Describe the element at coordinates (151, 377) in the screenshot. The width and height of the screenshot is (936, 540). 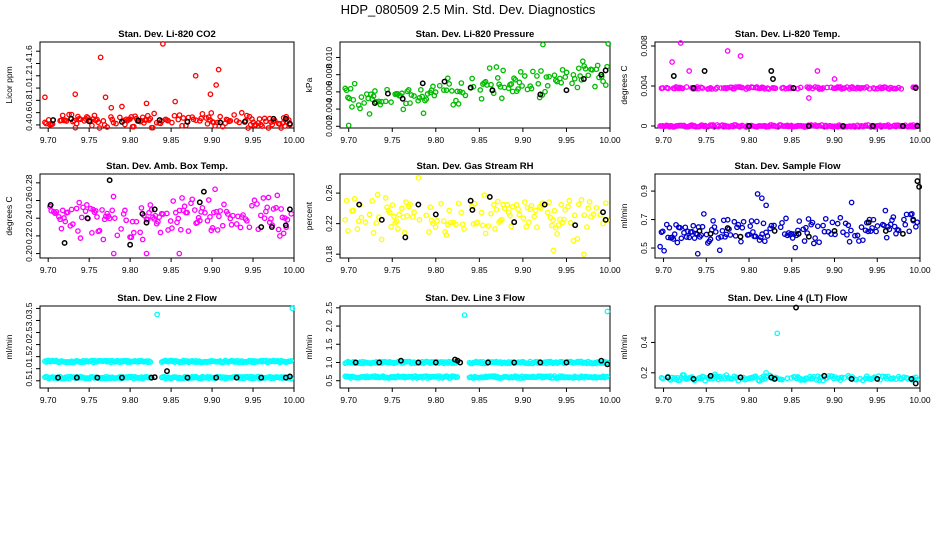
I see `plot-7-highlight-point` at that location.